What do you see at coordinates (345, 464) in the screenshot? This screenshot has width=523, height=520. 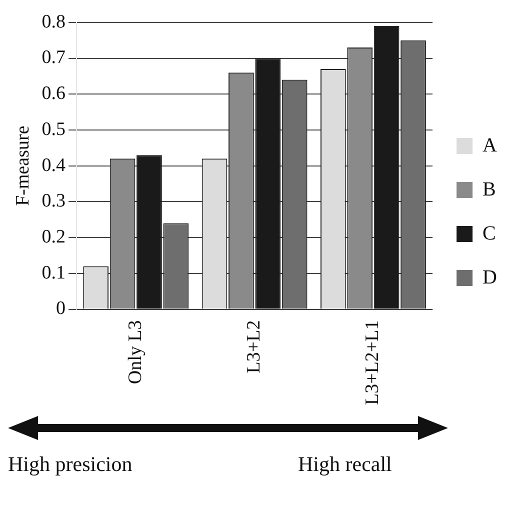 I see `text: High recall` at bounding box center [345, 464].